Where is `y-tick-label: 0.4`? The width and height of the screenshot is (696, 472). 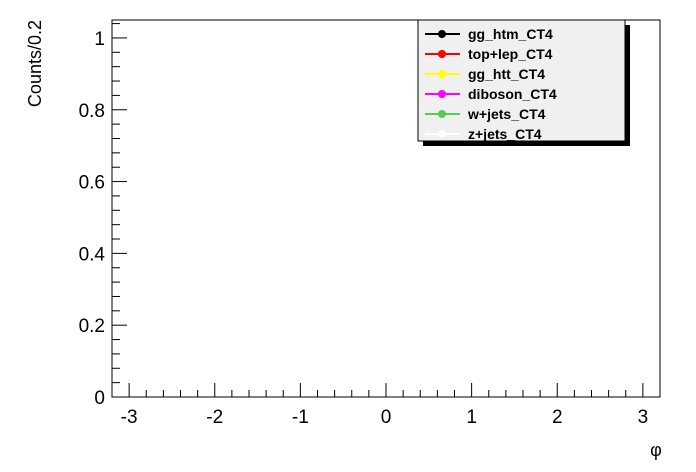 y-tick-label: 0.4 is located at coordinates (92, 254).